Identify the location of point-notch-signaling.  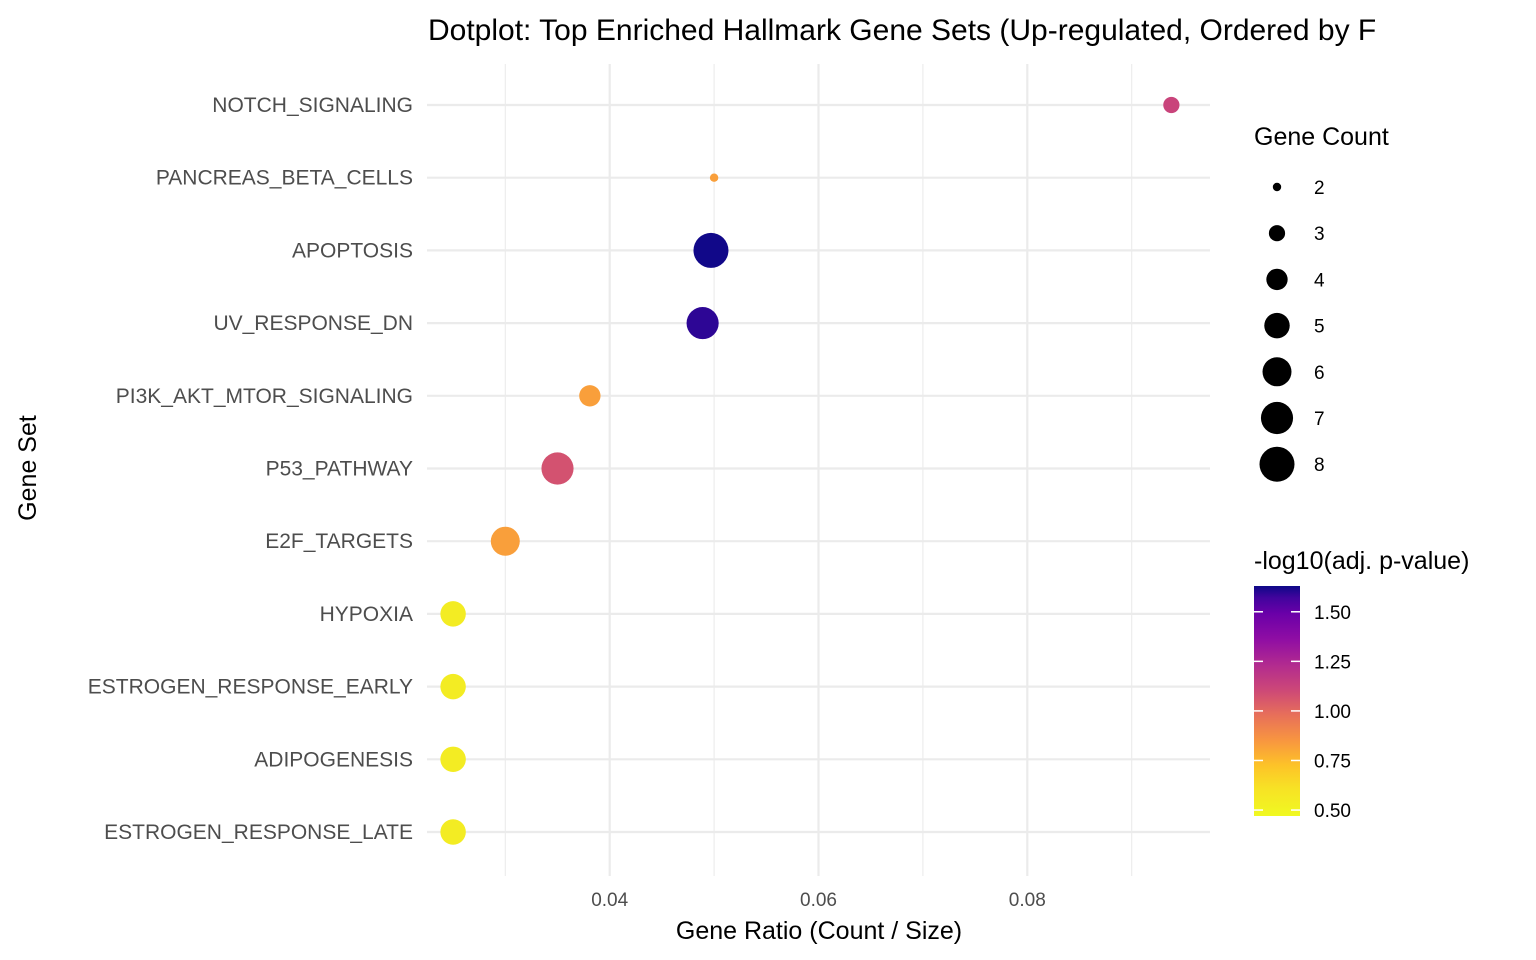
(1171, 105).